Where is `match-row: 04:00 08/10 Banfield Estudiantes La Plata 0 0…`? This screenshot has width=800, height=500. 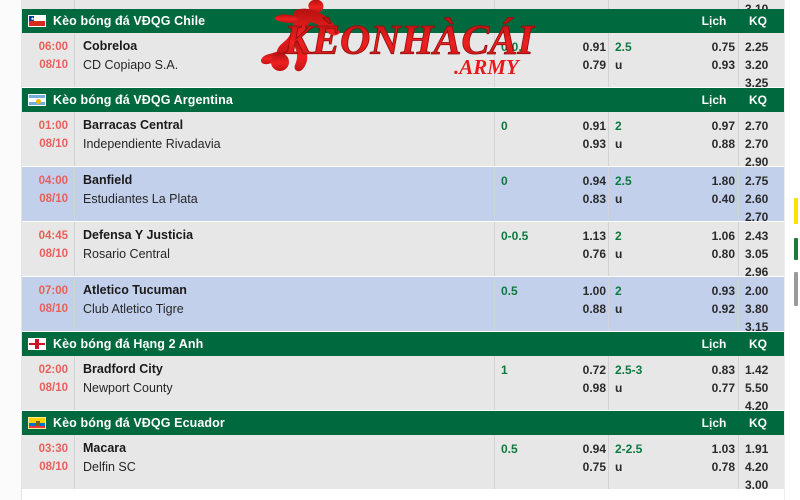 match-row: 04:00 08/10 Banfield Estudiantes La Plata 0 0… is located at coordinates (403, 195).